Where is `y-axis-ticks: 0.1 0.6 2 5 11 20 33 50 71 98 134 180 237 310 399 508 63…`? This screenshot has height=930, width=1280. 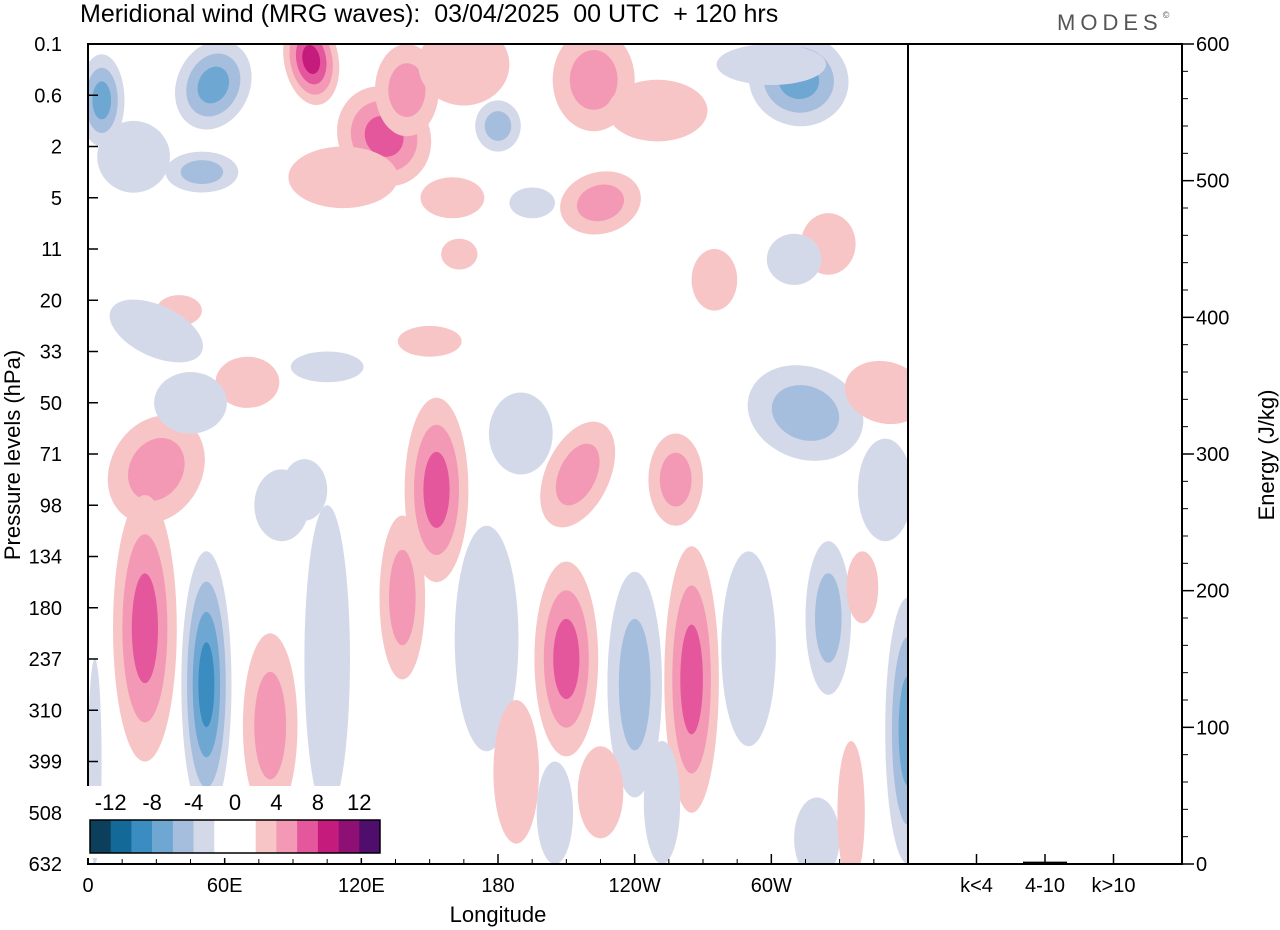 y-axis-ticks: 0.1 0.6 2 5 11 20 33 50 71 98 134 180 237 310 399 508 63… is located at coordinates (63, 455).